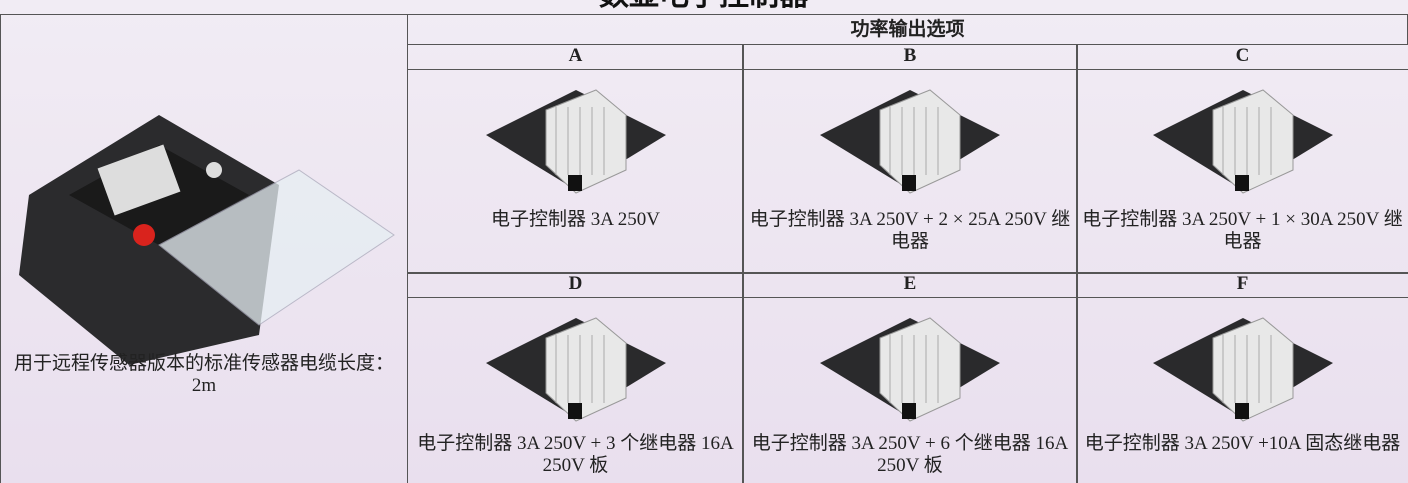  I want to click on option-label: E, so click(910, 285).